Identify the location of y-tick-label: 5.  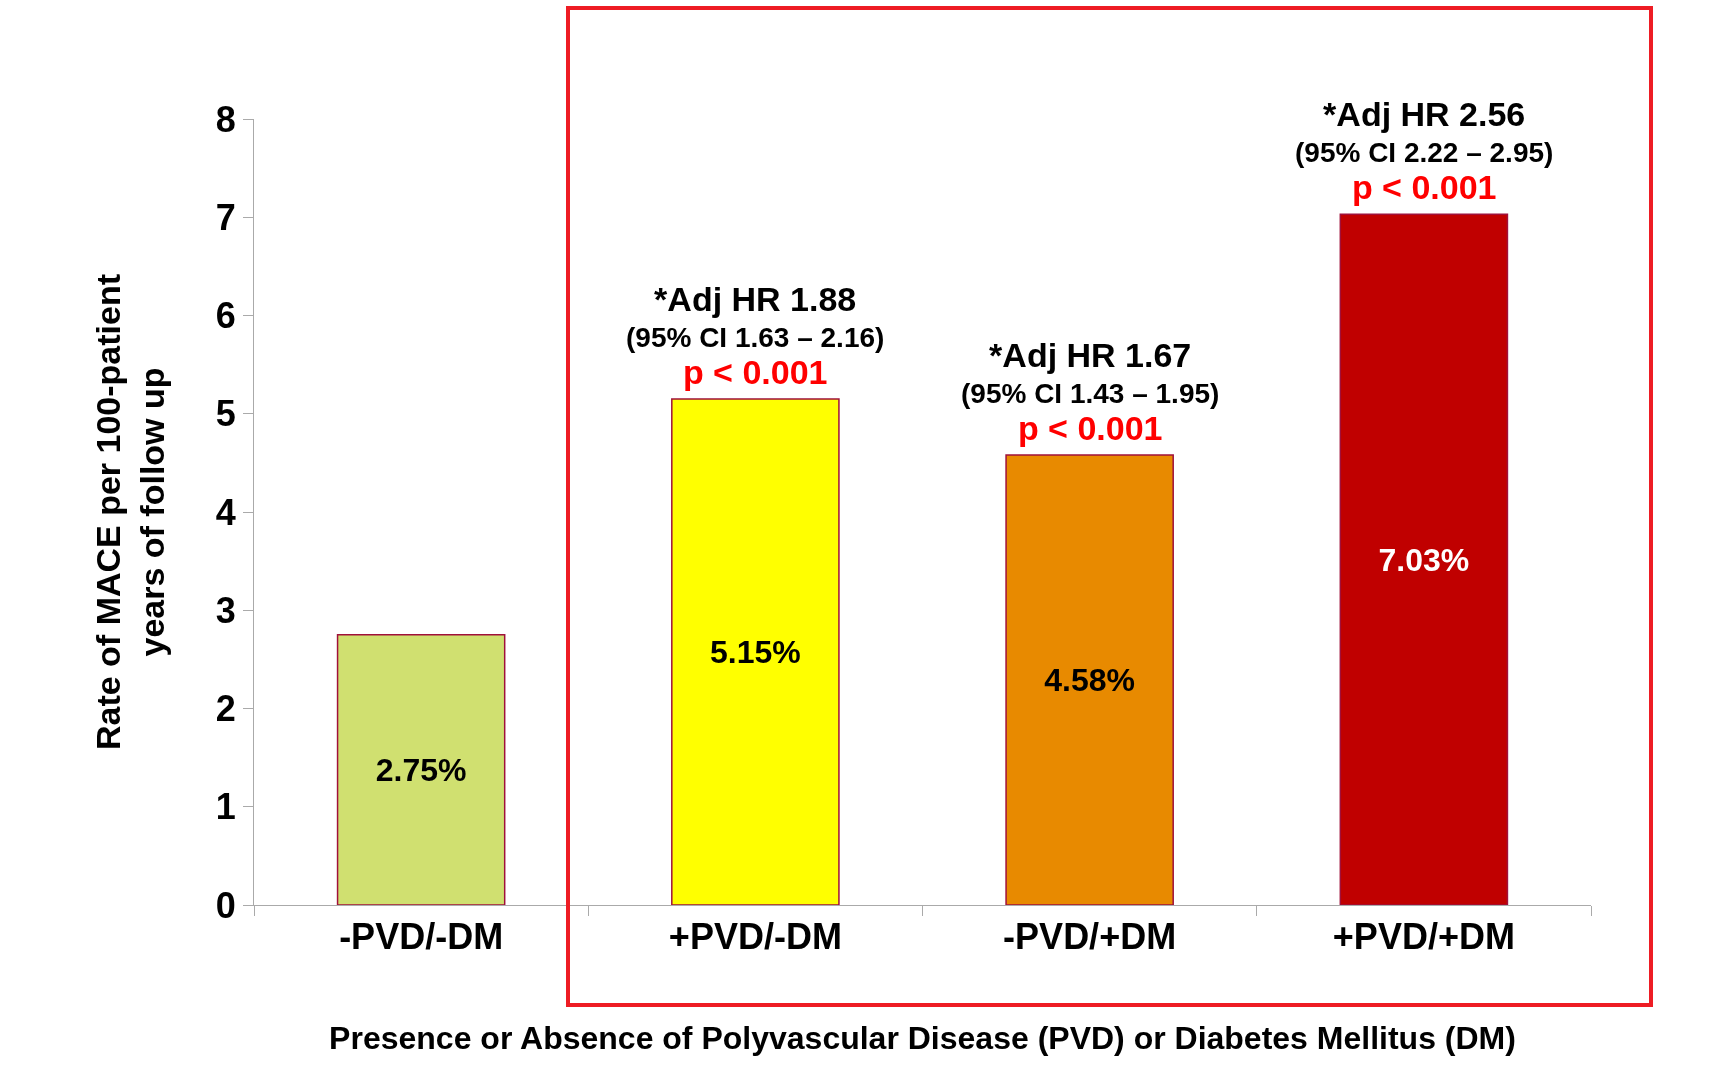
(225, 414).